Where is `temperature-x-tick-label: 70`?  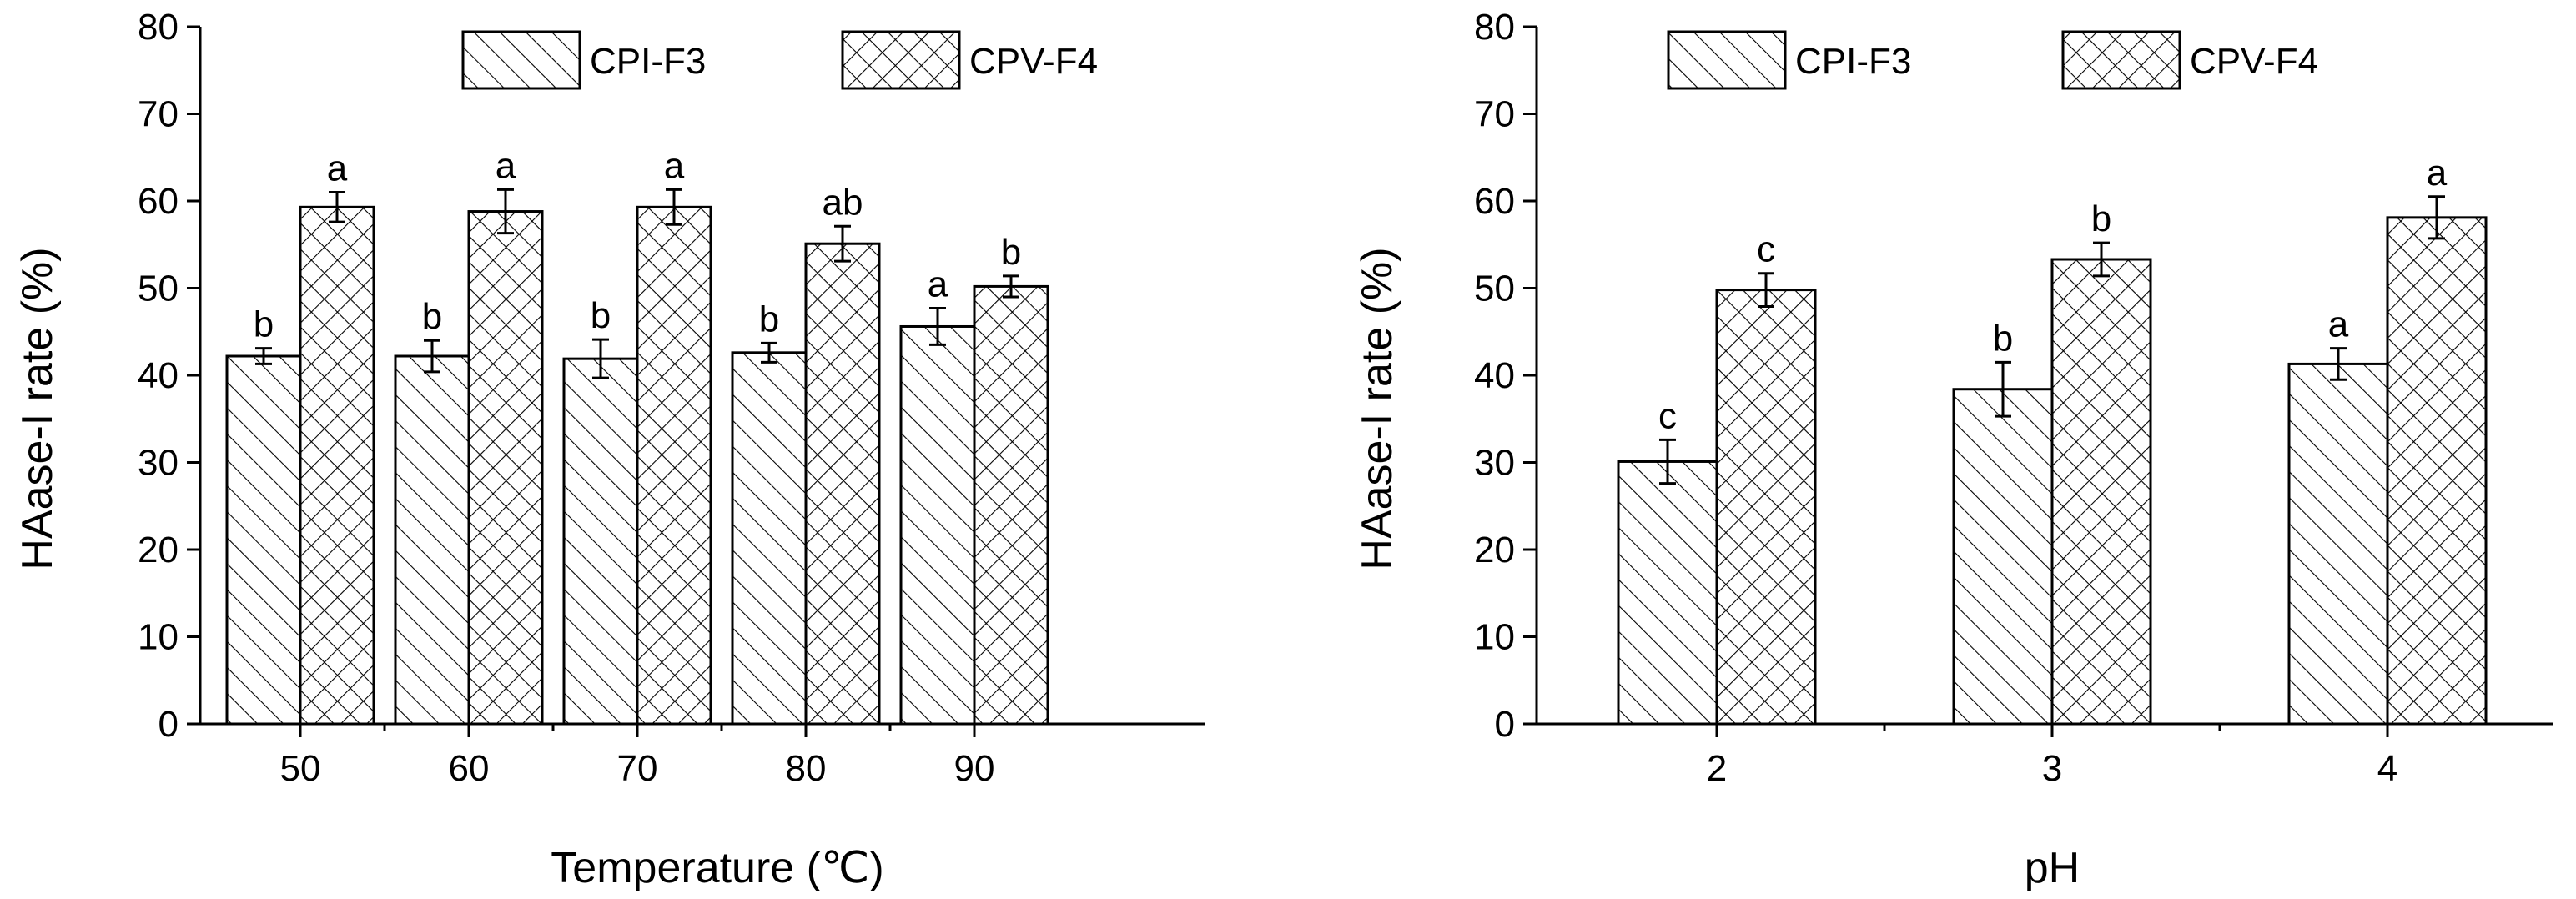 temperature-x-tick-label: 70 is located at coordinates (637, 768).